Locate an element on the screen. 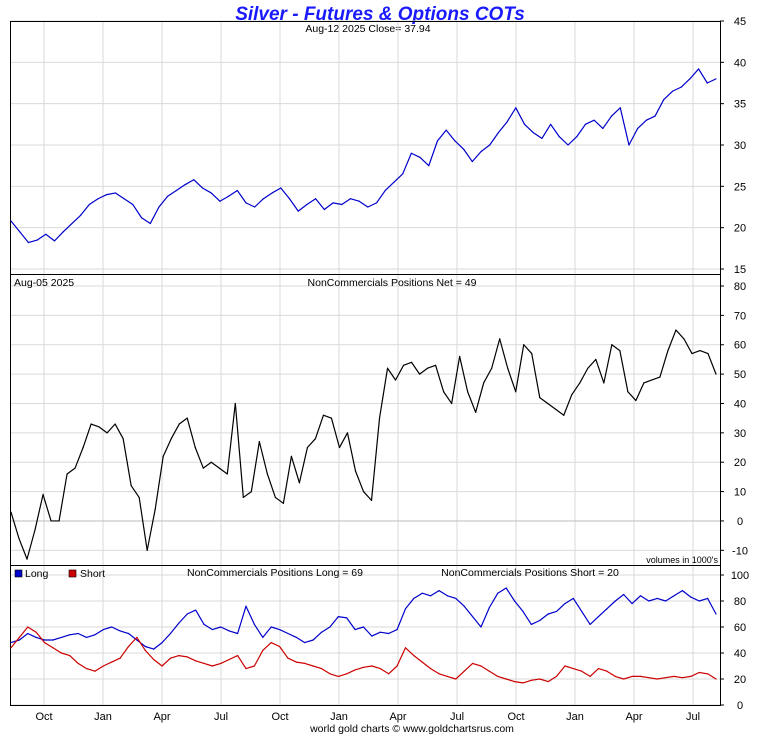  volumes-note: volumes in 1000's is located at coordinates (682, 560).